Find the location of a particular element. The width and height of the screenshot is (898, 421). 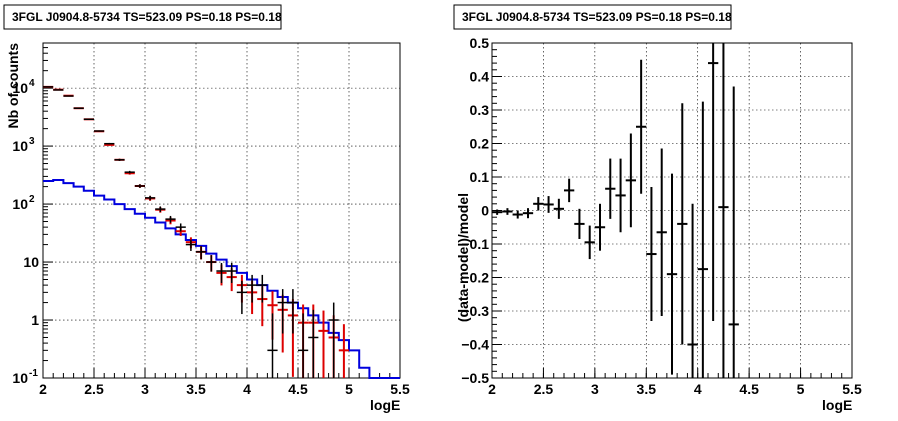

y-tick-exponent: -1 is located at coordinates (33, 373).